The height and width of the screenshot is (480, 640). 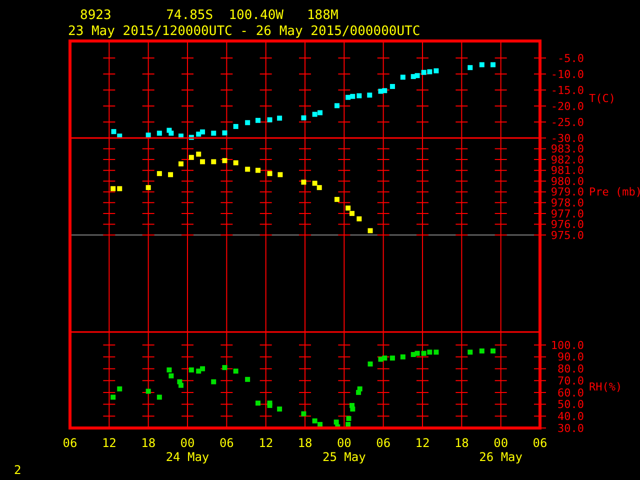 What do you see at coordinates (614, 192) in the screenshot?
I see `y-axis-title: Pre (mb)` at bounding box center [614, 192].